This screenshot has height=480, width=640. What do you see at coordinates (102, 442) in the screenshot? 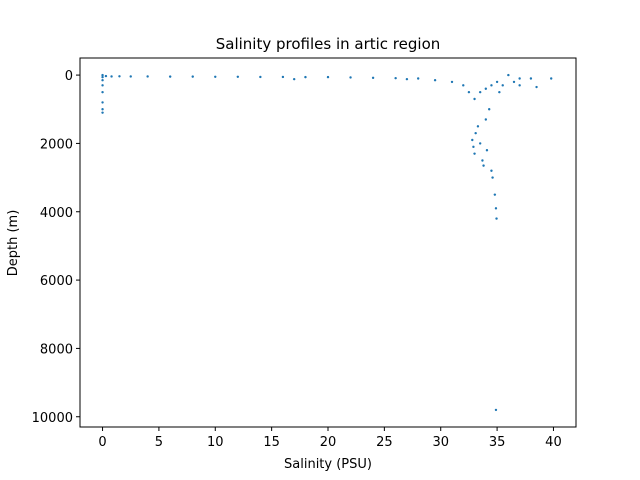
I see `x-tick-label: 0` at bounding box center [102, 442].